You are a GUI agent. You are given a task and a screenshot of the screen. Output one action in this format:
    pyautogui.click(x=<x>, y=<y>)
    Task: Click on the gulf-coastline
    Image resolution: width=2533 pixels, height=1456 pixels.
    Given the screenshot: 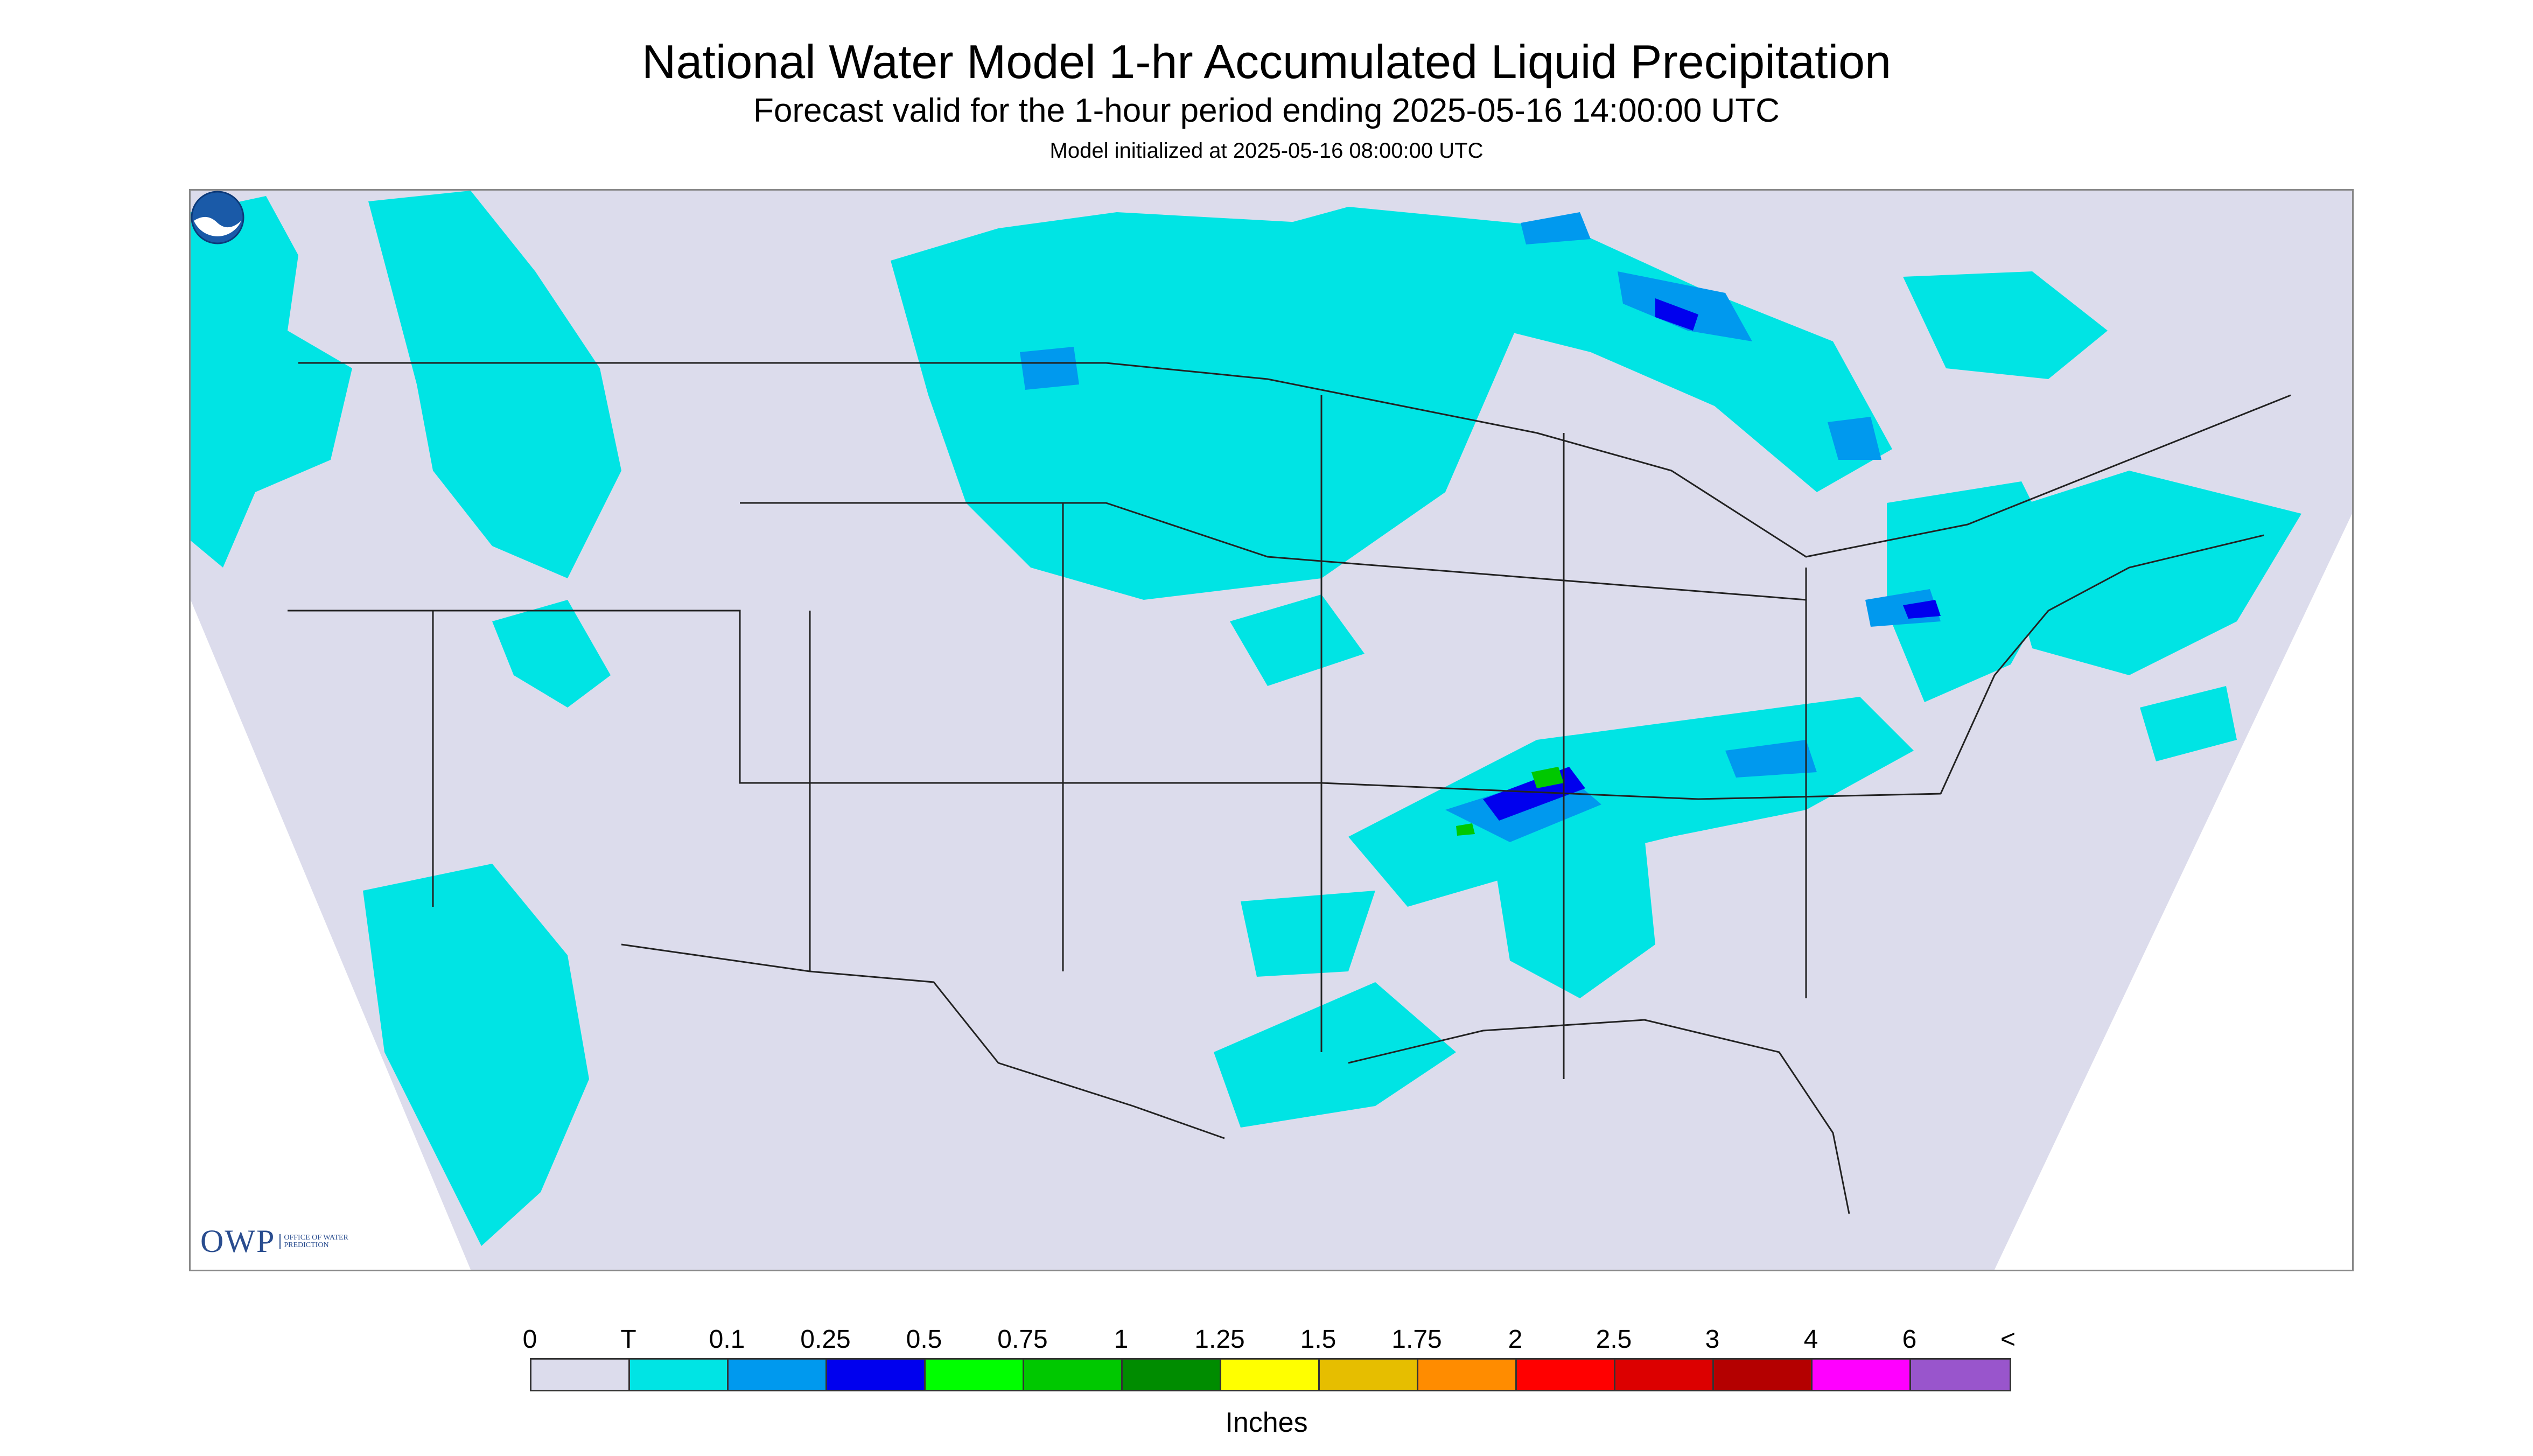 What is the action you would take?
    pyautogui.click(x=1599, y=1116)
    